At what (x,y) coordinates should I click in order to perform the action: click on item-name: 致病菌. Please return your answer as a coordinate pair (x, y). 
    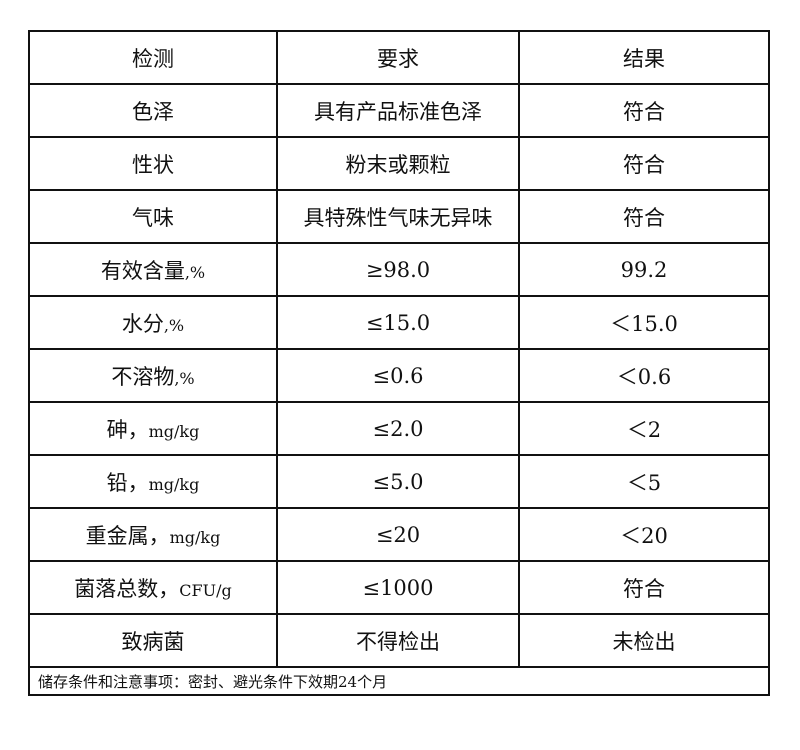
    Looking at the image, I should click on (153, 641).